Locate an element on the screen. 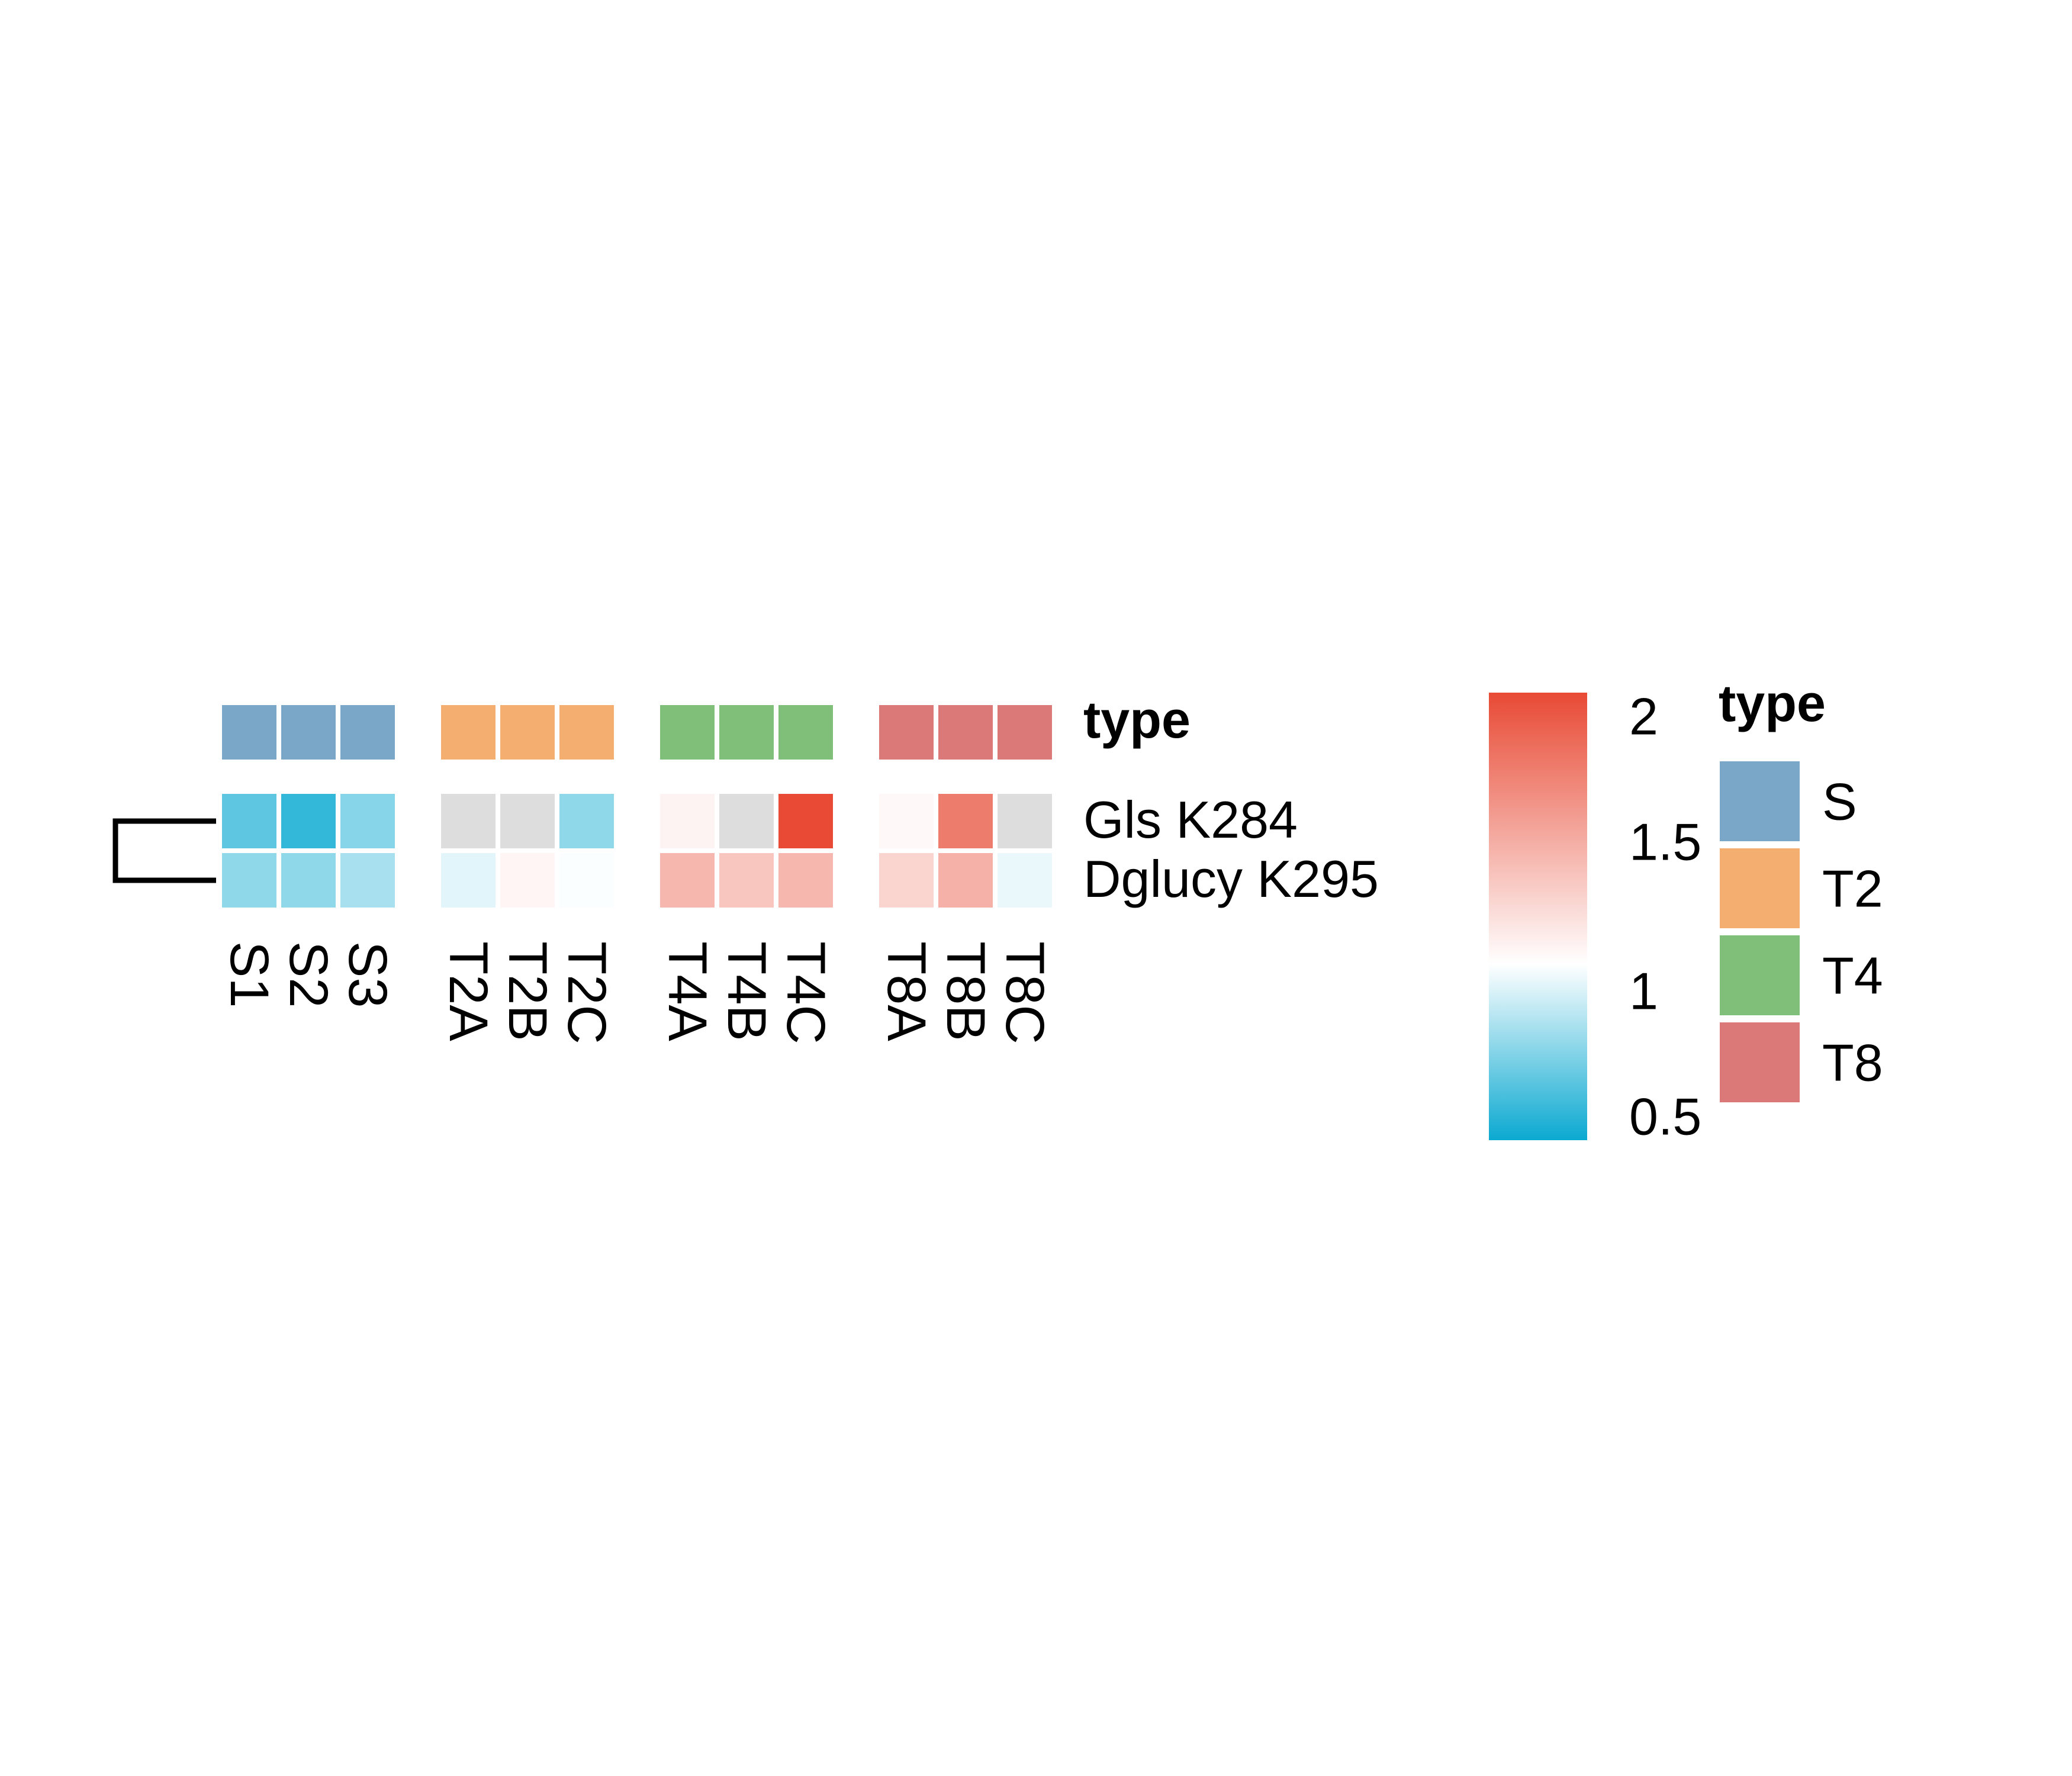  column-label: T8B is located at coordinates (965, 991).